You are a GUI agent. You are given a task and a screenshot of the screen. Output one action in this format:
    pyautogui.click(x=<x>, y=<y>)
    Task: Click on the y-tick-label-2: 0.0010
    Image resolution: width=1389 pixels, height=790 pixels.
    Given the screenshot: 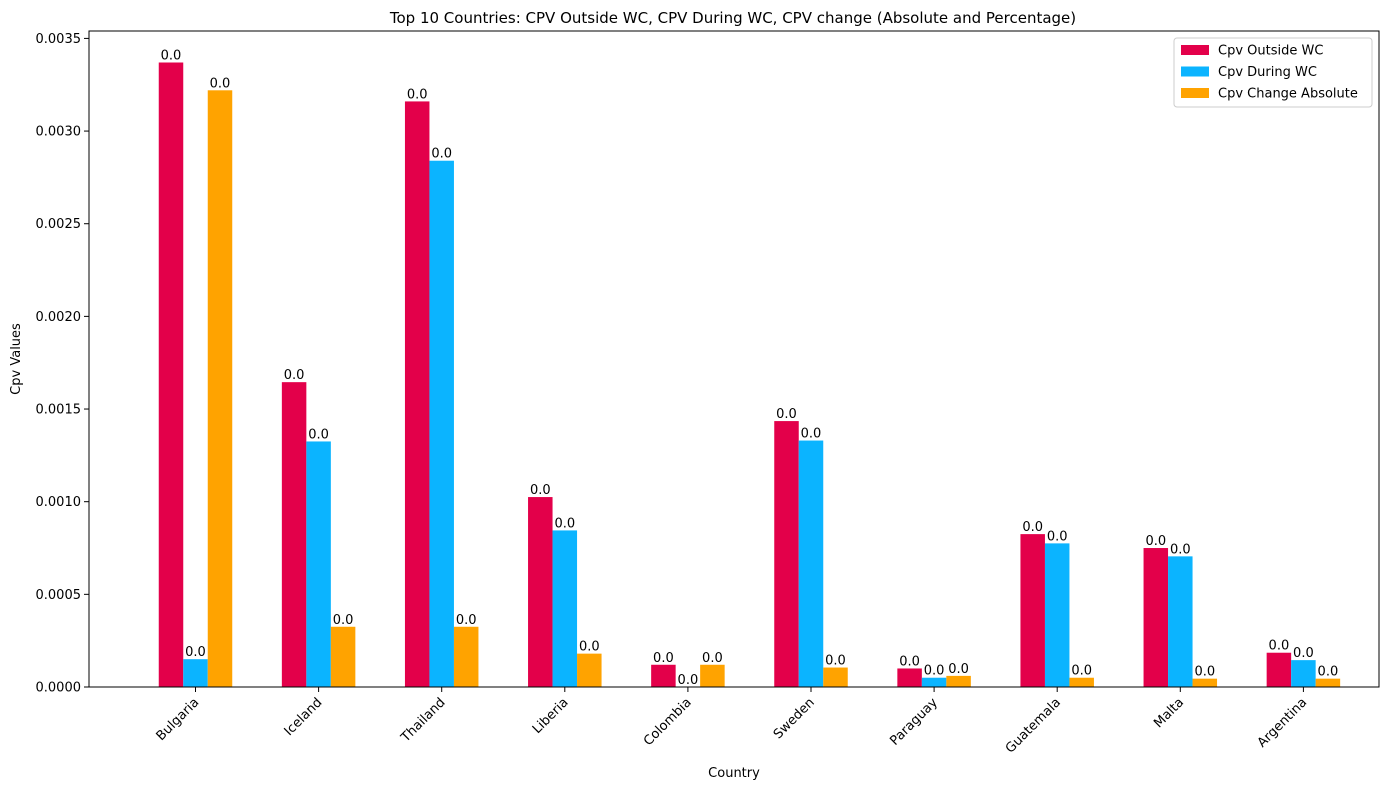 What is the action you would take?
    pyautogui.click(x=59, y=502)
    